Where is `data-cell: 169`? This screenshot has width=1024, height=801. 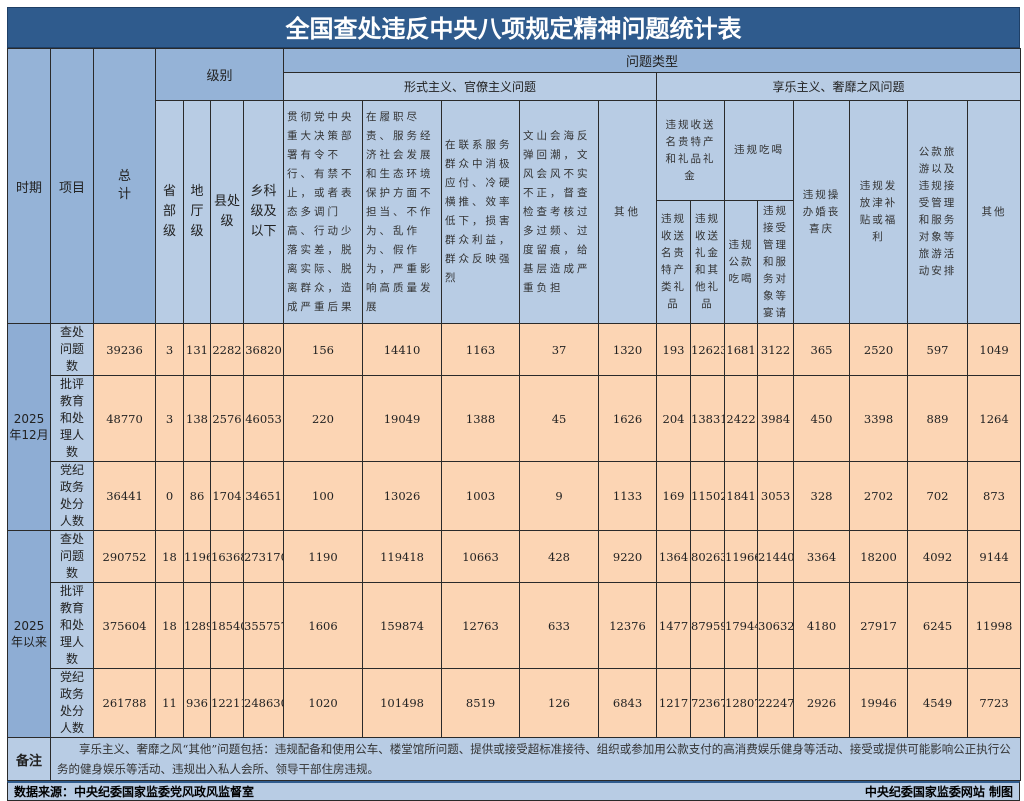 data-cell: 169 is located at coordinates (674, 496).